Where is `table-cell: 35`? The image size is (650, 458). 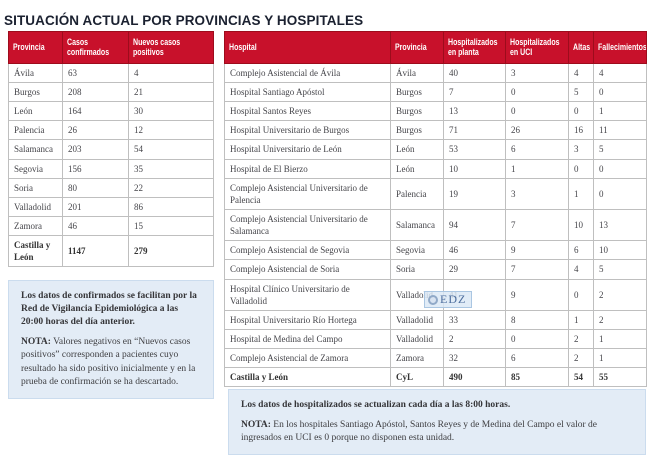 table-cell: 35 is located at coordinates (171, 168).